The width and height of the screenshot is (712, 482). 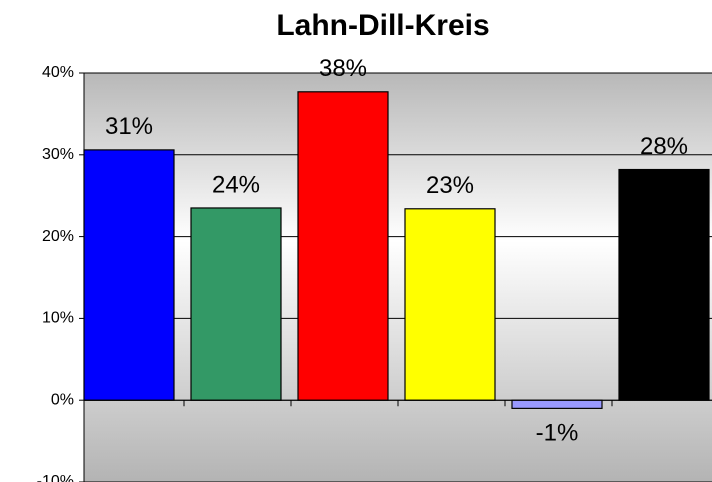 I want to click on chart-title: Lahn-Dill-Kreis, so click(x=382, y=25).